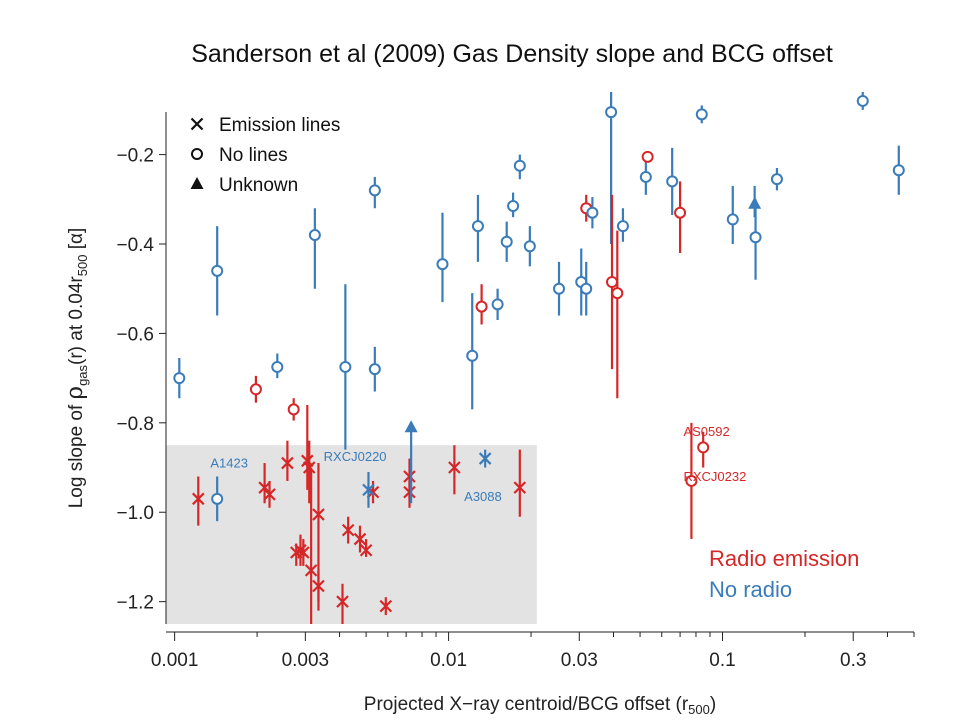  Describe the element at coordinates (784, 558) in the screenshot. I see `legend-color-label: Radio emission` at that location.